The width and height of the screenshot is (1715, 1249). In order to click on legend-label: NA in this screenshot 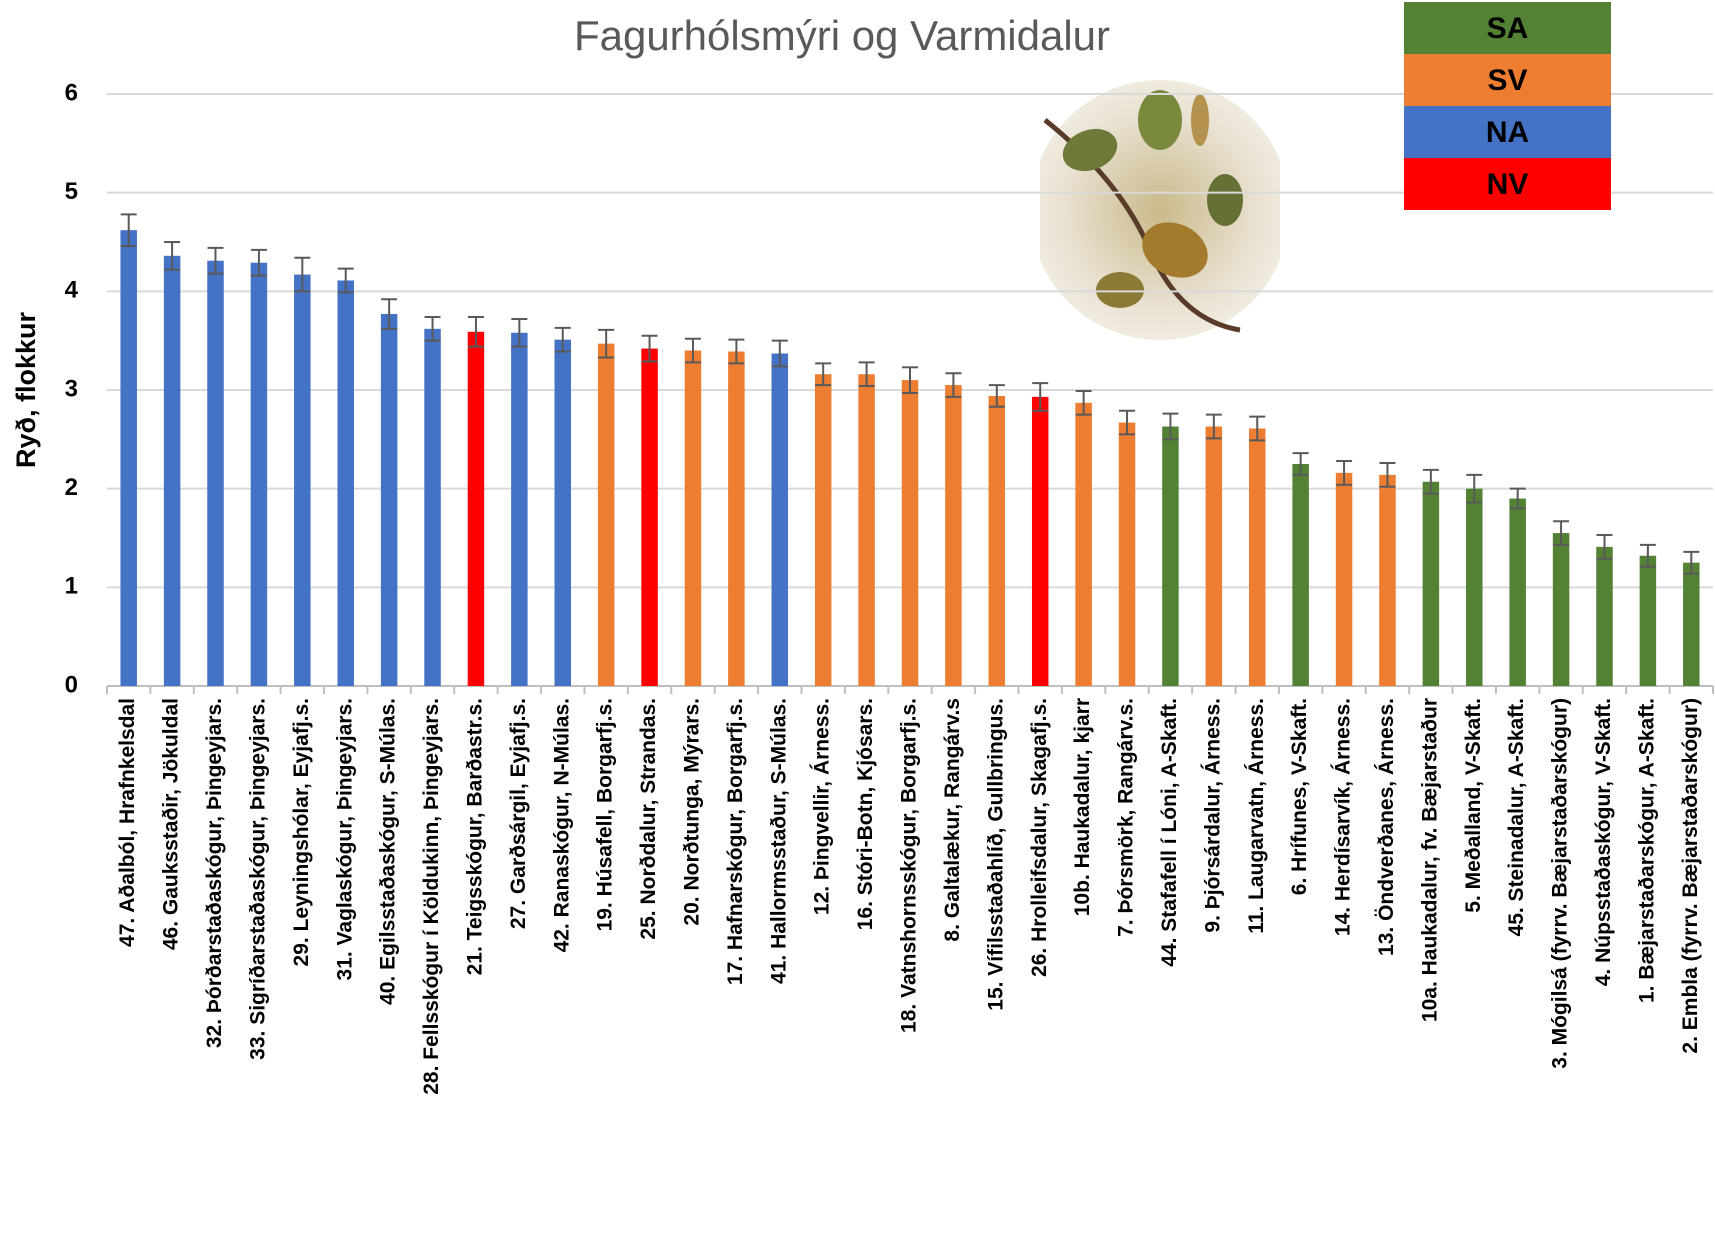, I will do `click(1507, 132)`.